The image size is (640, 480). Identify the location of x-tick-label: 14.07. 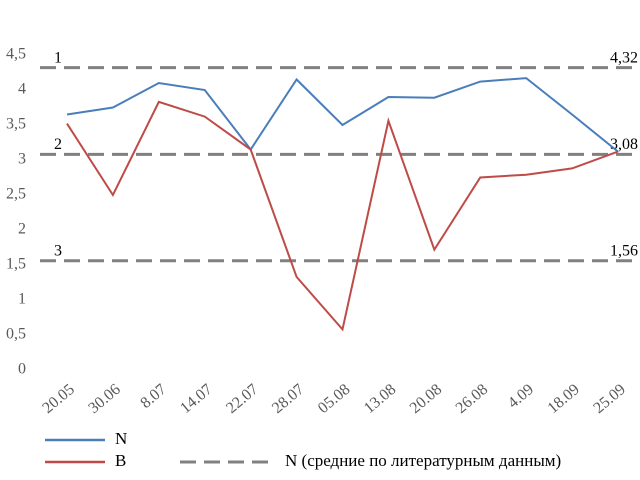
(196, 399).